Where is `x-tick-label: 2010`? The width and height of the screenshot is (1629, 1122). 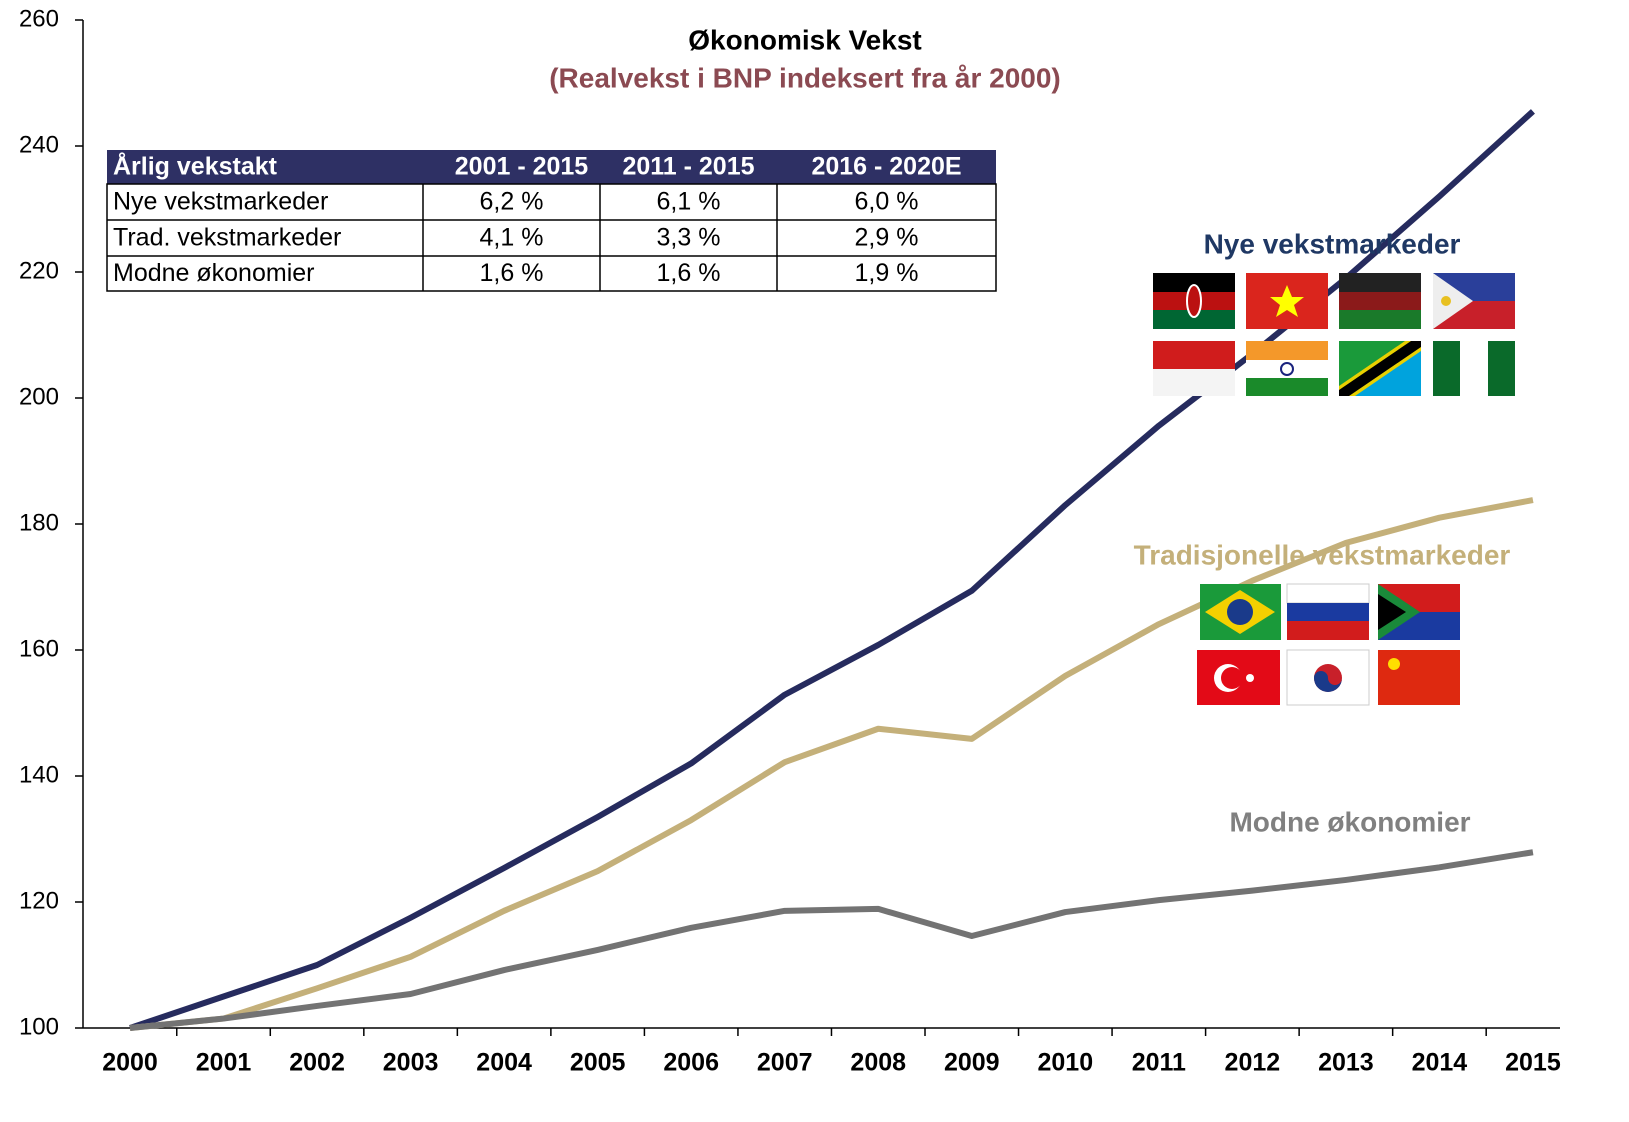 x-tick-label: 2010 is located at coordinates (1065, 1063).